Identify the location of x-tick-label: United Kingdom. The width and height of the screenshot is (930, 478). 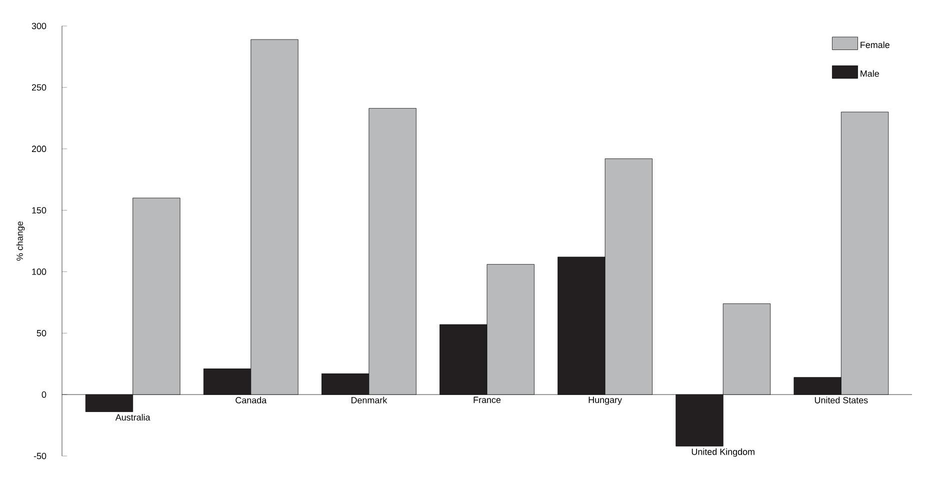
(723, 452).